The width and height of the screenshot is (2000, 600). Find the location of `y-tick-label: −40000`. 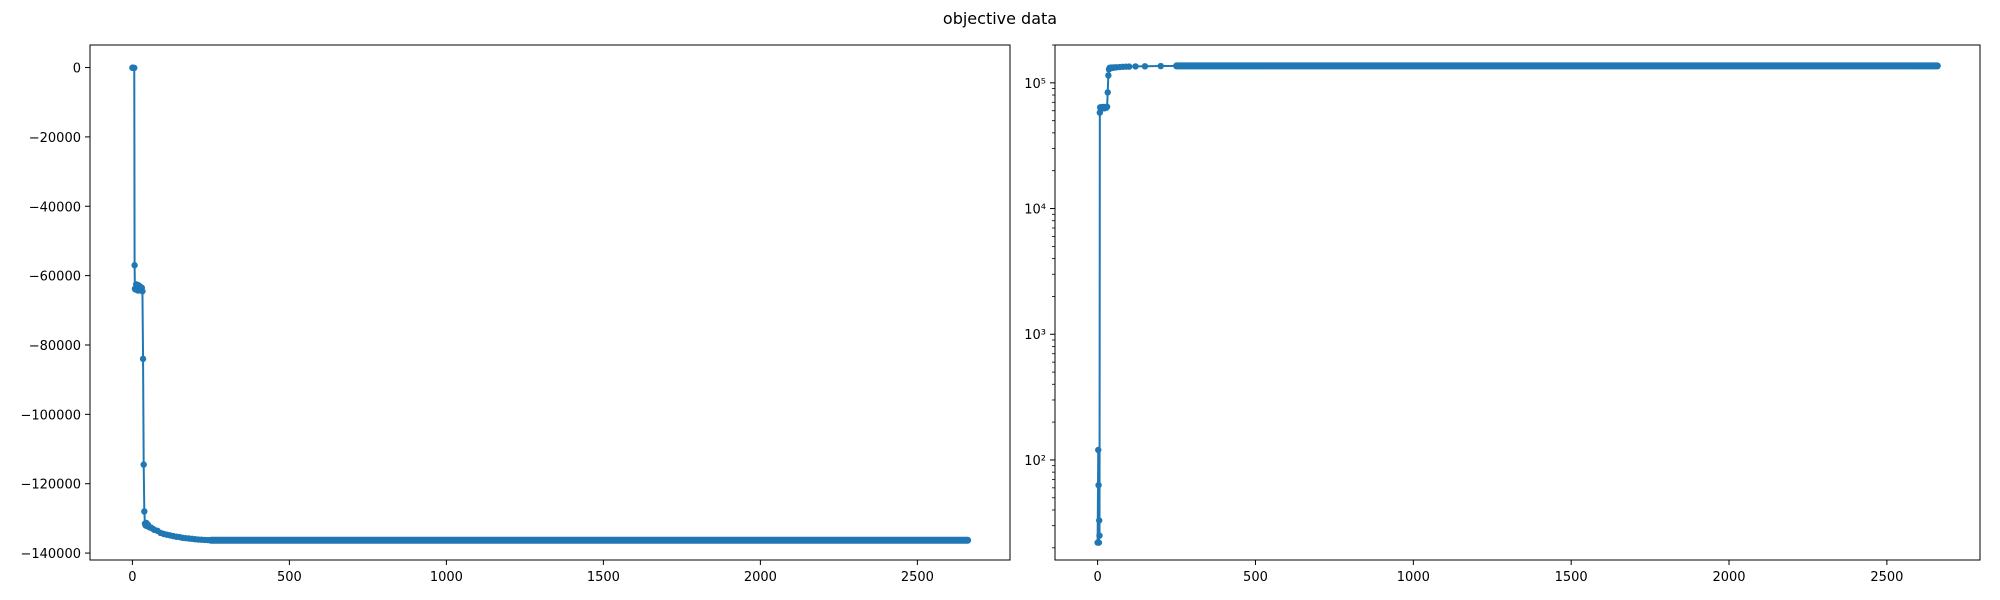

y-tick-label: −40000 is located at coordinates (55, 207).